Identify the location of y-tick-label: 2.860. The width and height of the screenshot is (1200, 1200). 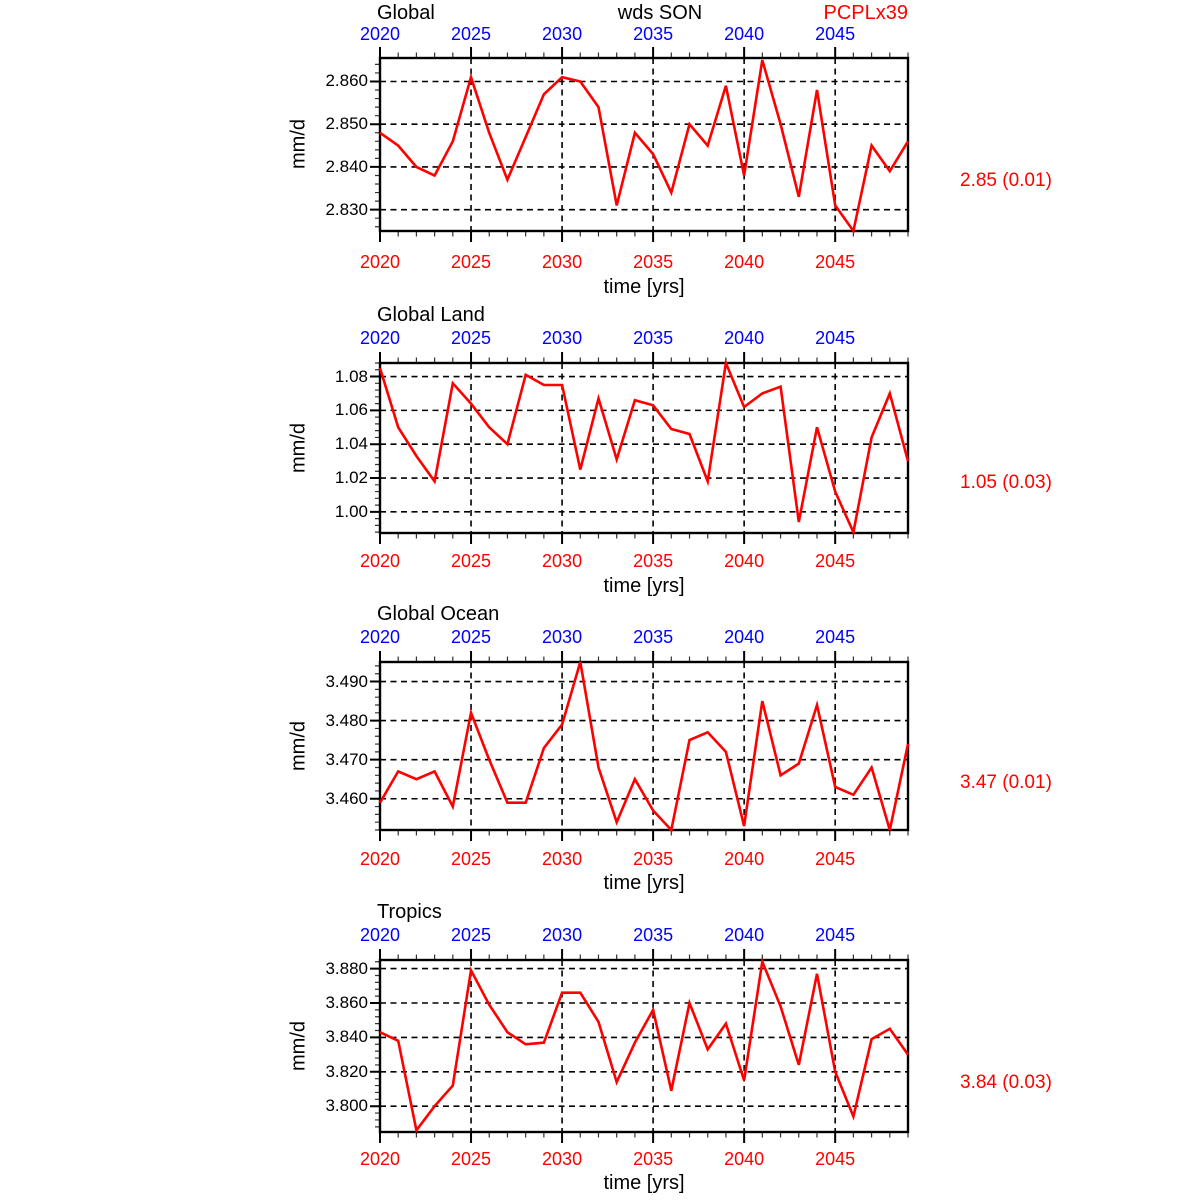
(346, 81).